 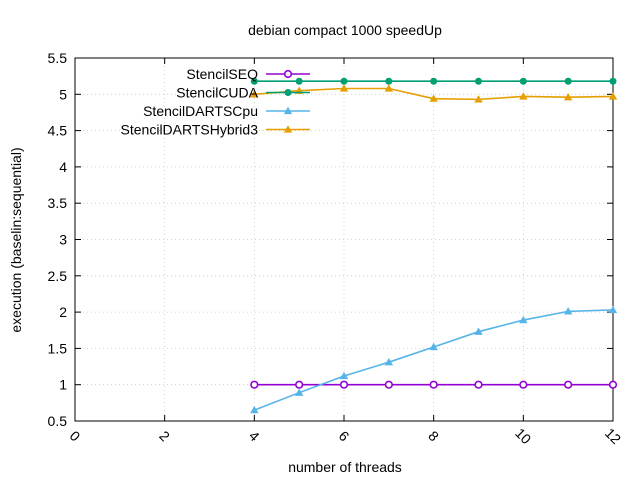 I want to click on series-stencilseq, so click(x=434, y=384).